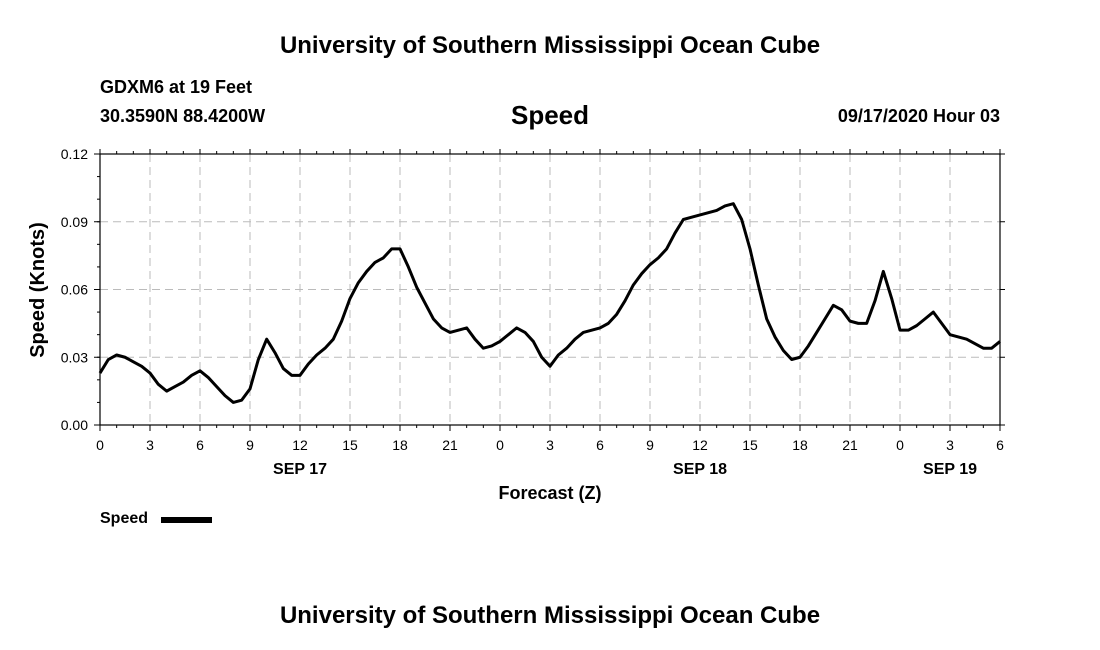 The width and height of the screenshot is (1100, 650). Describe the element at coordinates (176, 87) in the screenshot. I see `station-label: GDXM6 at 19 Feet` at that location.